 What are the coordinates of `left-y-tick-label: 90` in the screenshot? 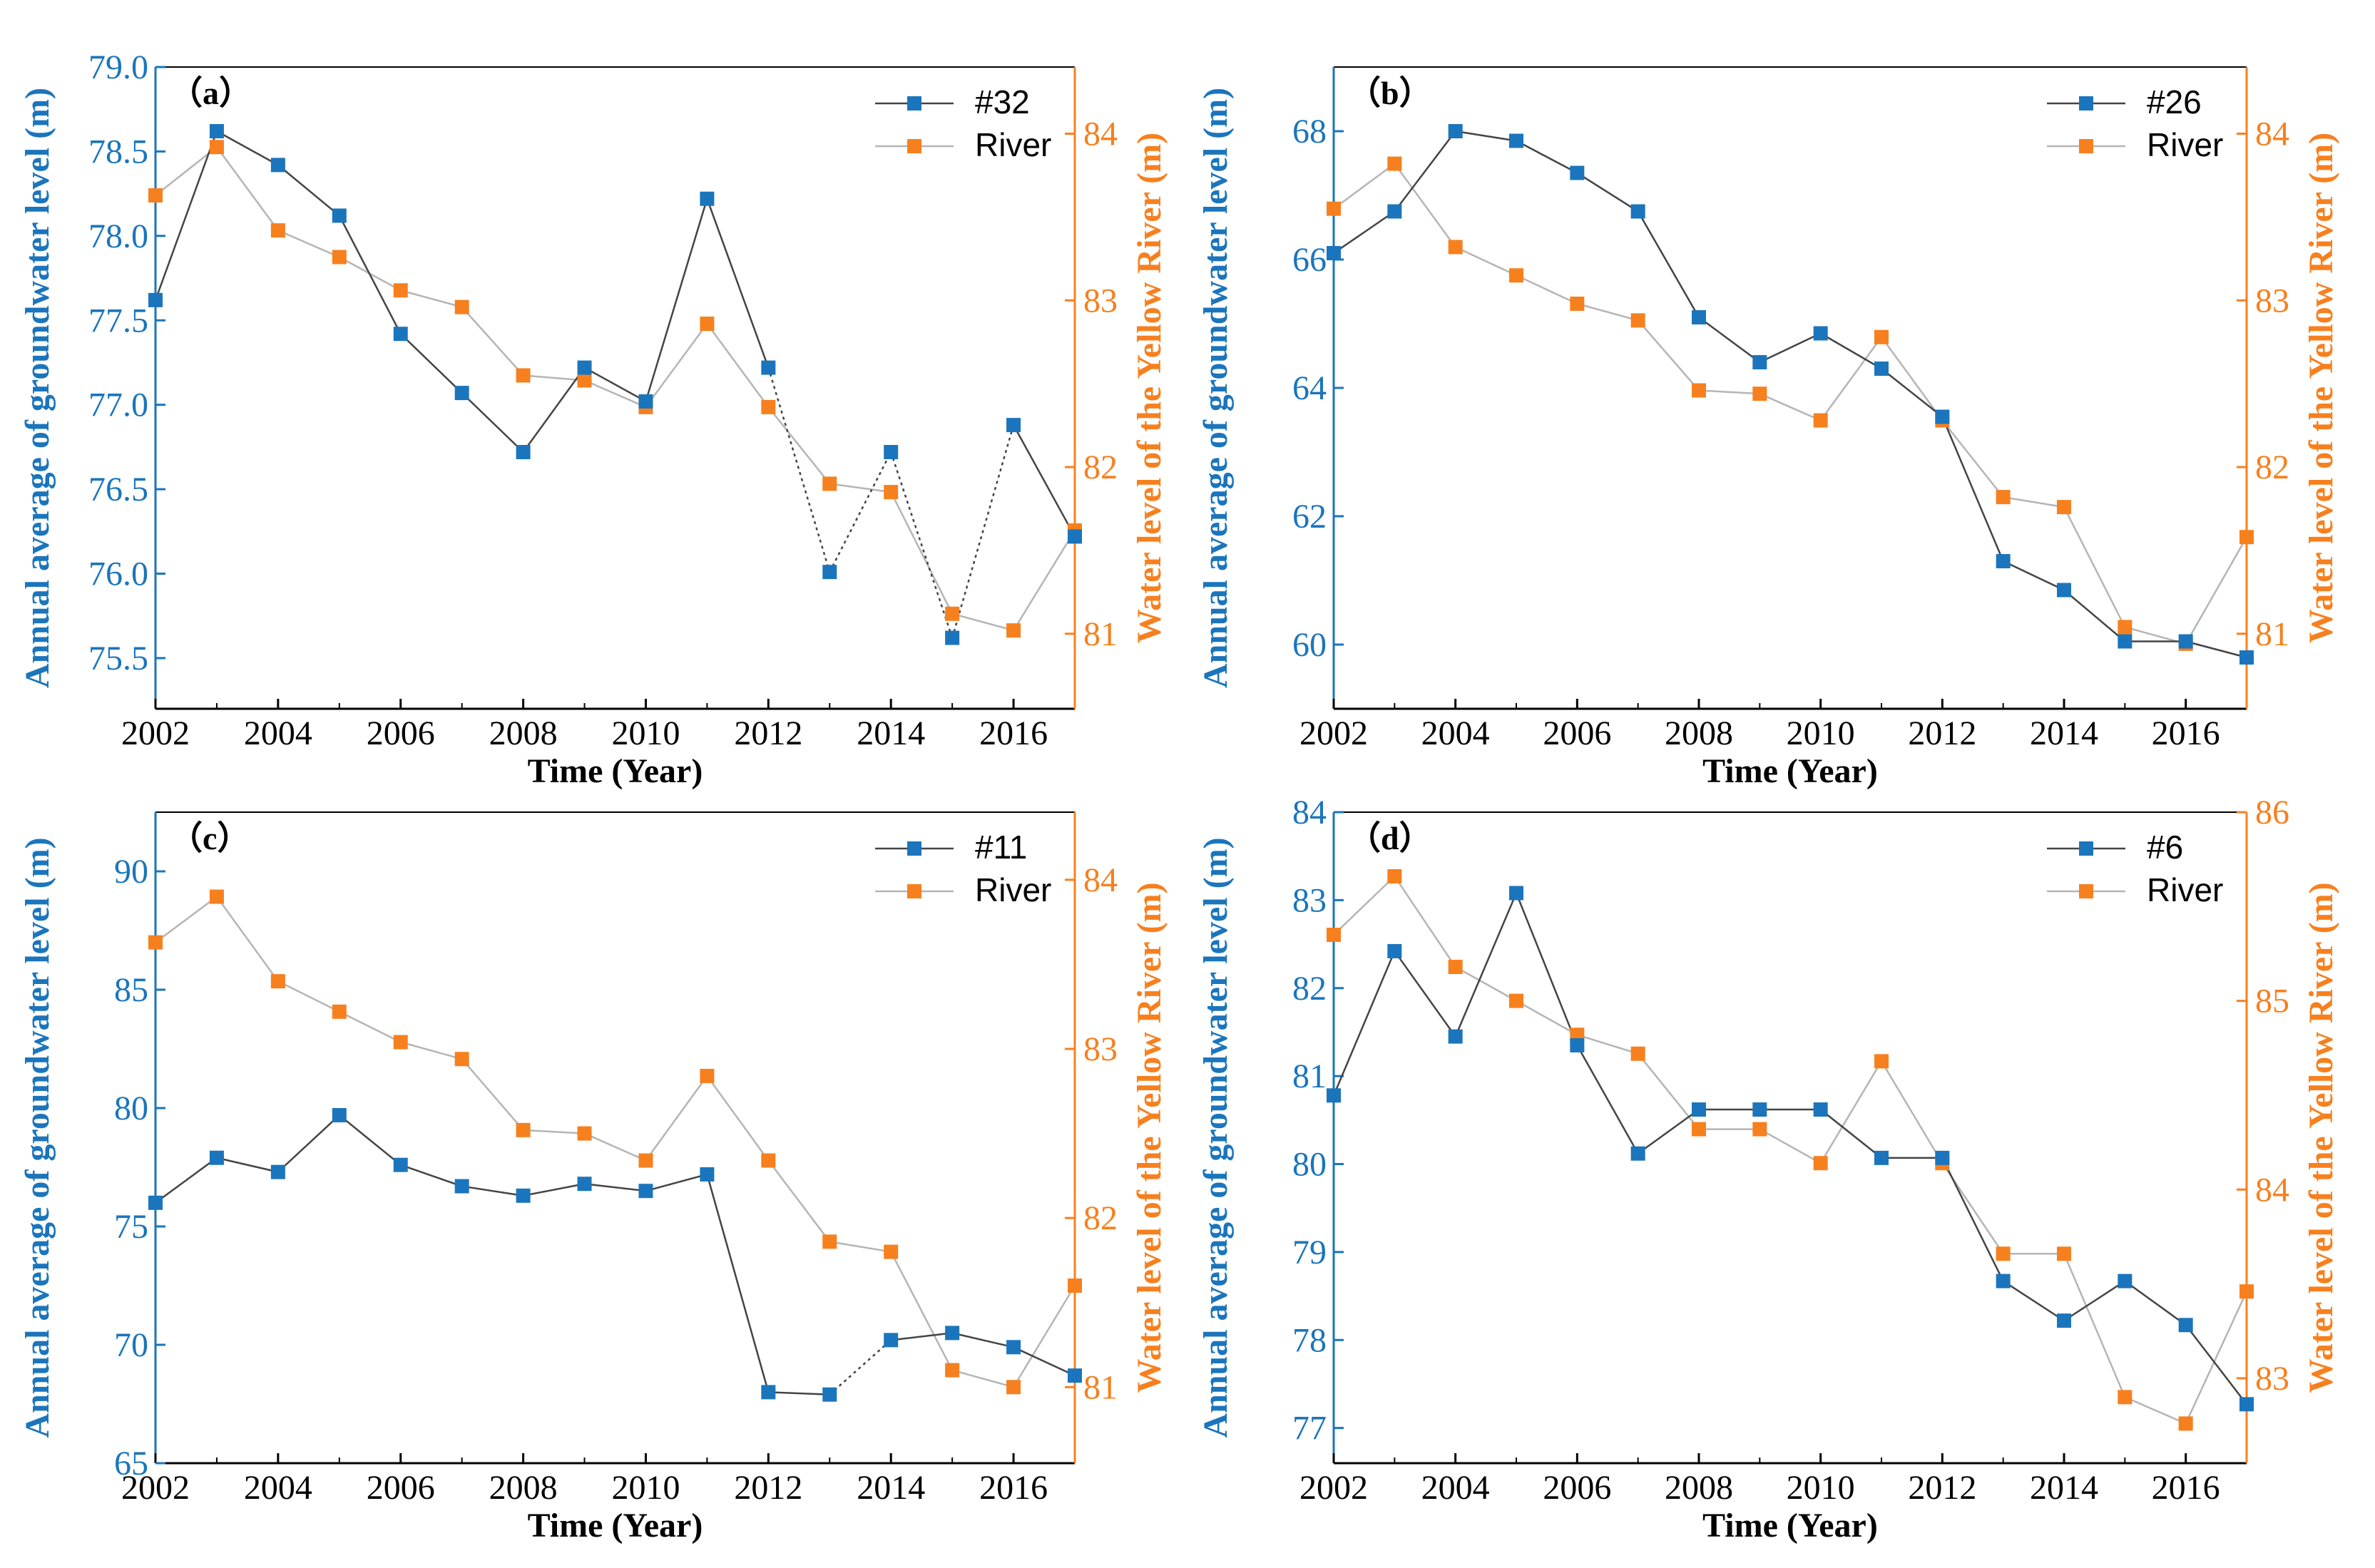 It's located at (131, 872).